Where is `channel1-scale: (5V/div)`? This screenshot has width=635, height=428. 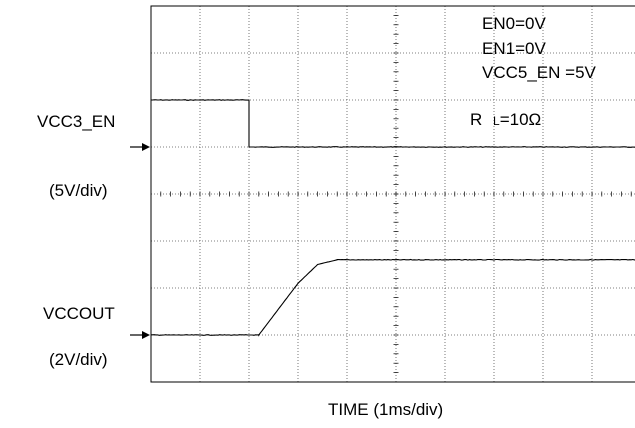
channel1-scale: (5V/div) is located at coordinates (78, 190).